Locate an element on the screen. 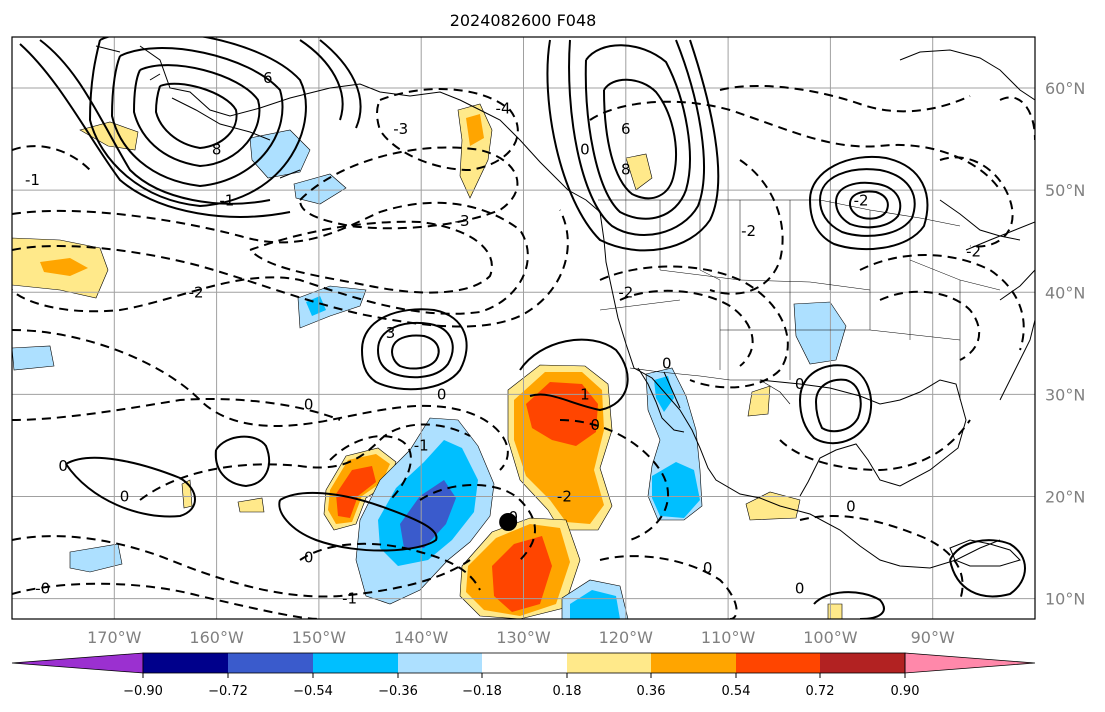 The width and height of the screenshot is (1105, 712). latitude-tick-label: 10°N is located at coordinates (1065, 599).